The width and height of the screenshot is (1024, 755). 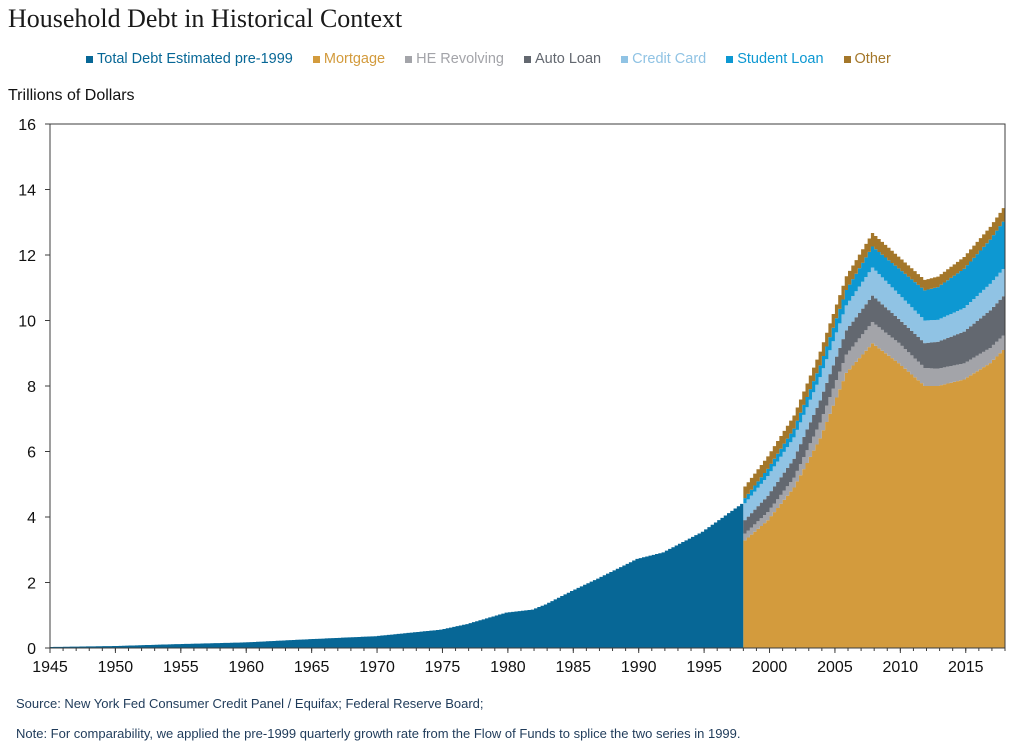 I want to click on x-tick-label: 2010, so click(x=901, y=667).